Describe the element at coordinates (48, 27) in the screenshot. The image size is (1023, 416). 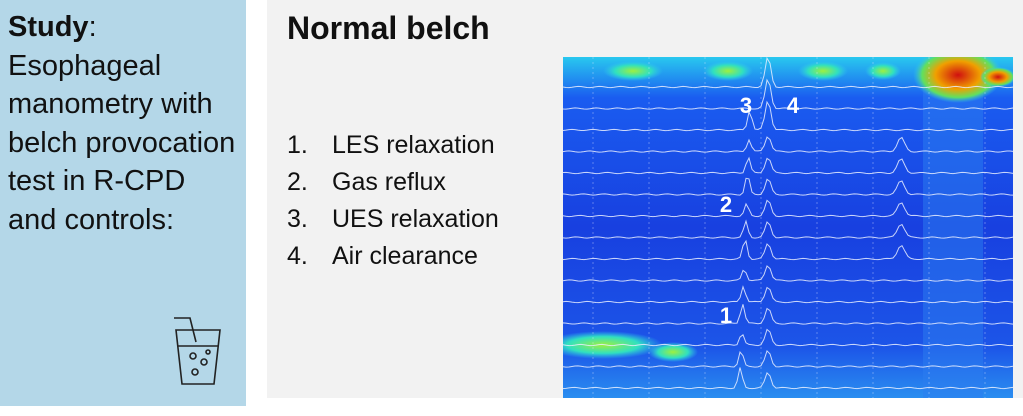
I see `study-heading: Study` at that location.